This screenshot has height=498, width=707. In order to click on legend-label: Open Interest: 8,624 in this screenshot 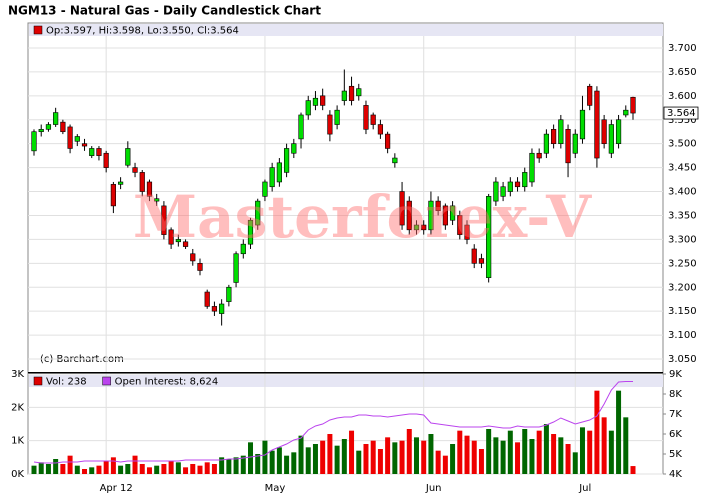, I will do `click(167, 382)`.